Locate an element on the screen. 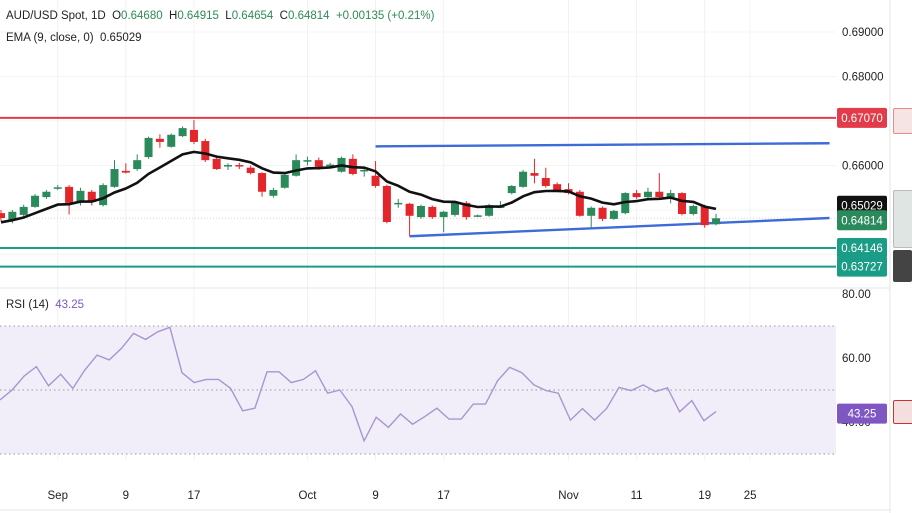 This screenshot has width=912, height=513. time-axis: Sep 9 17 Oct 9 17 Nov 11 19 25 is located at coordinates (402, 496).